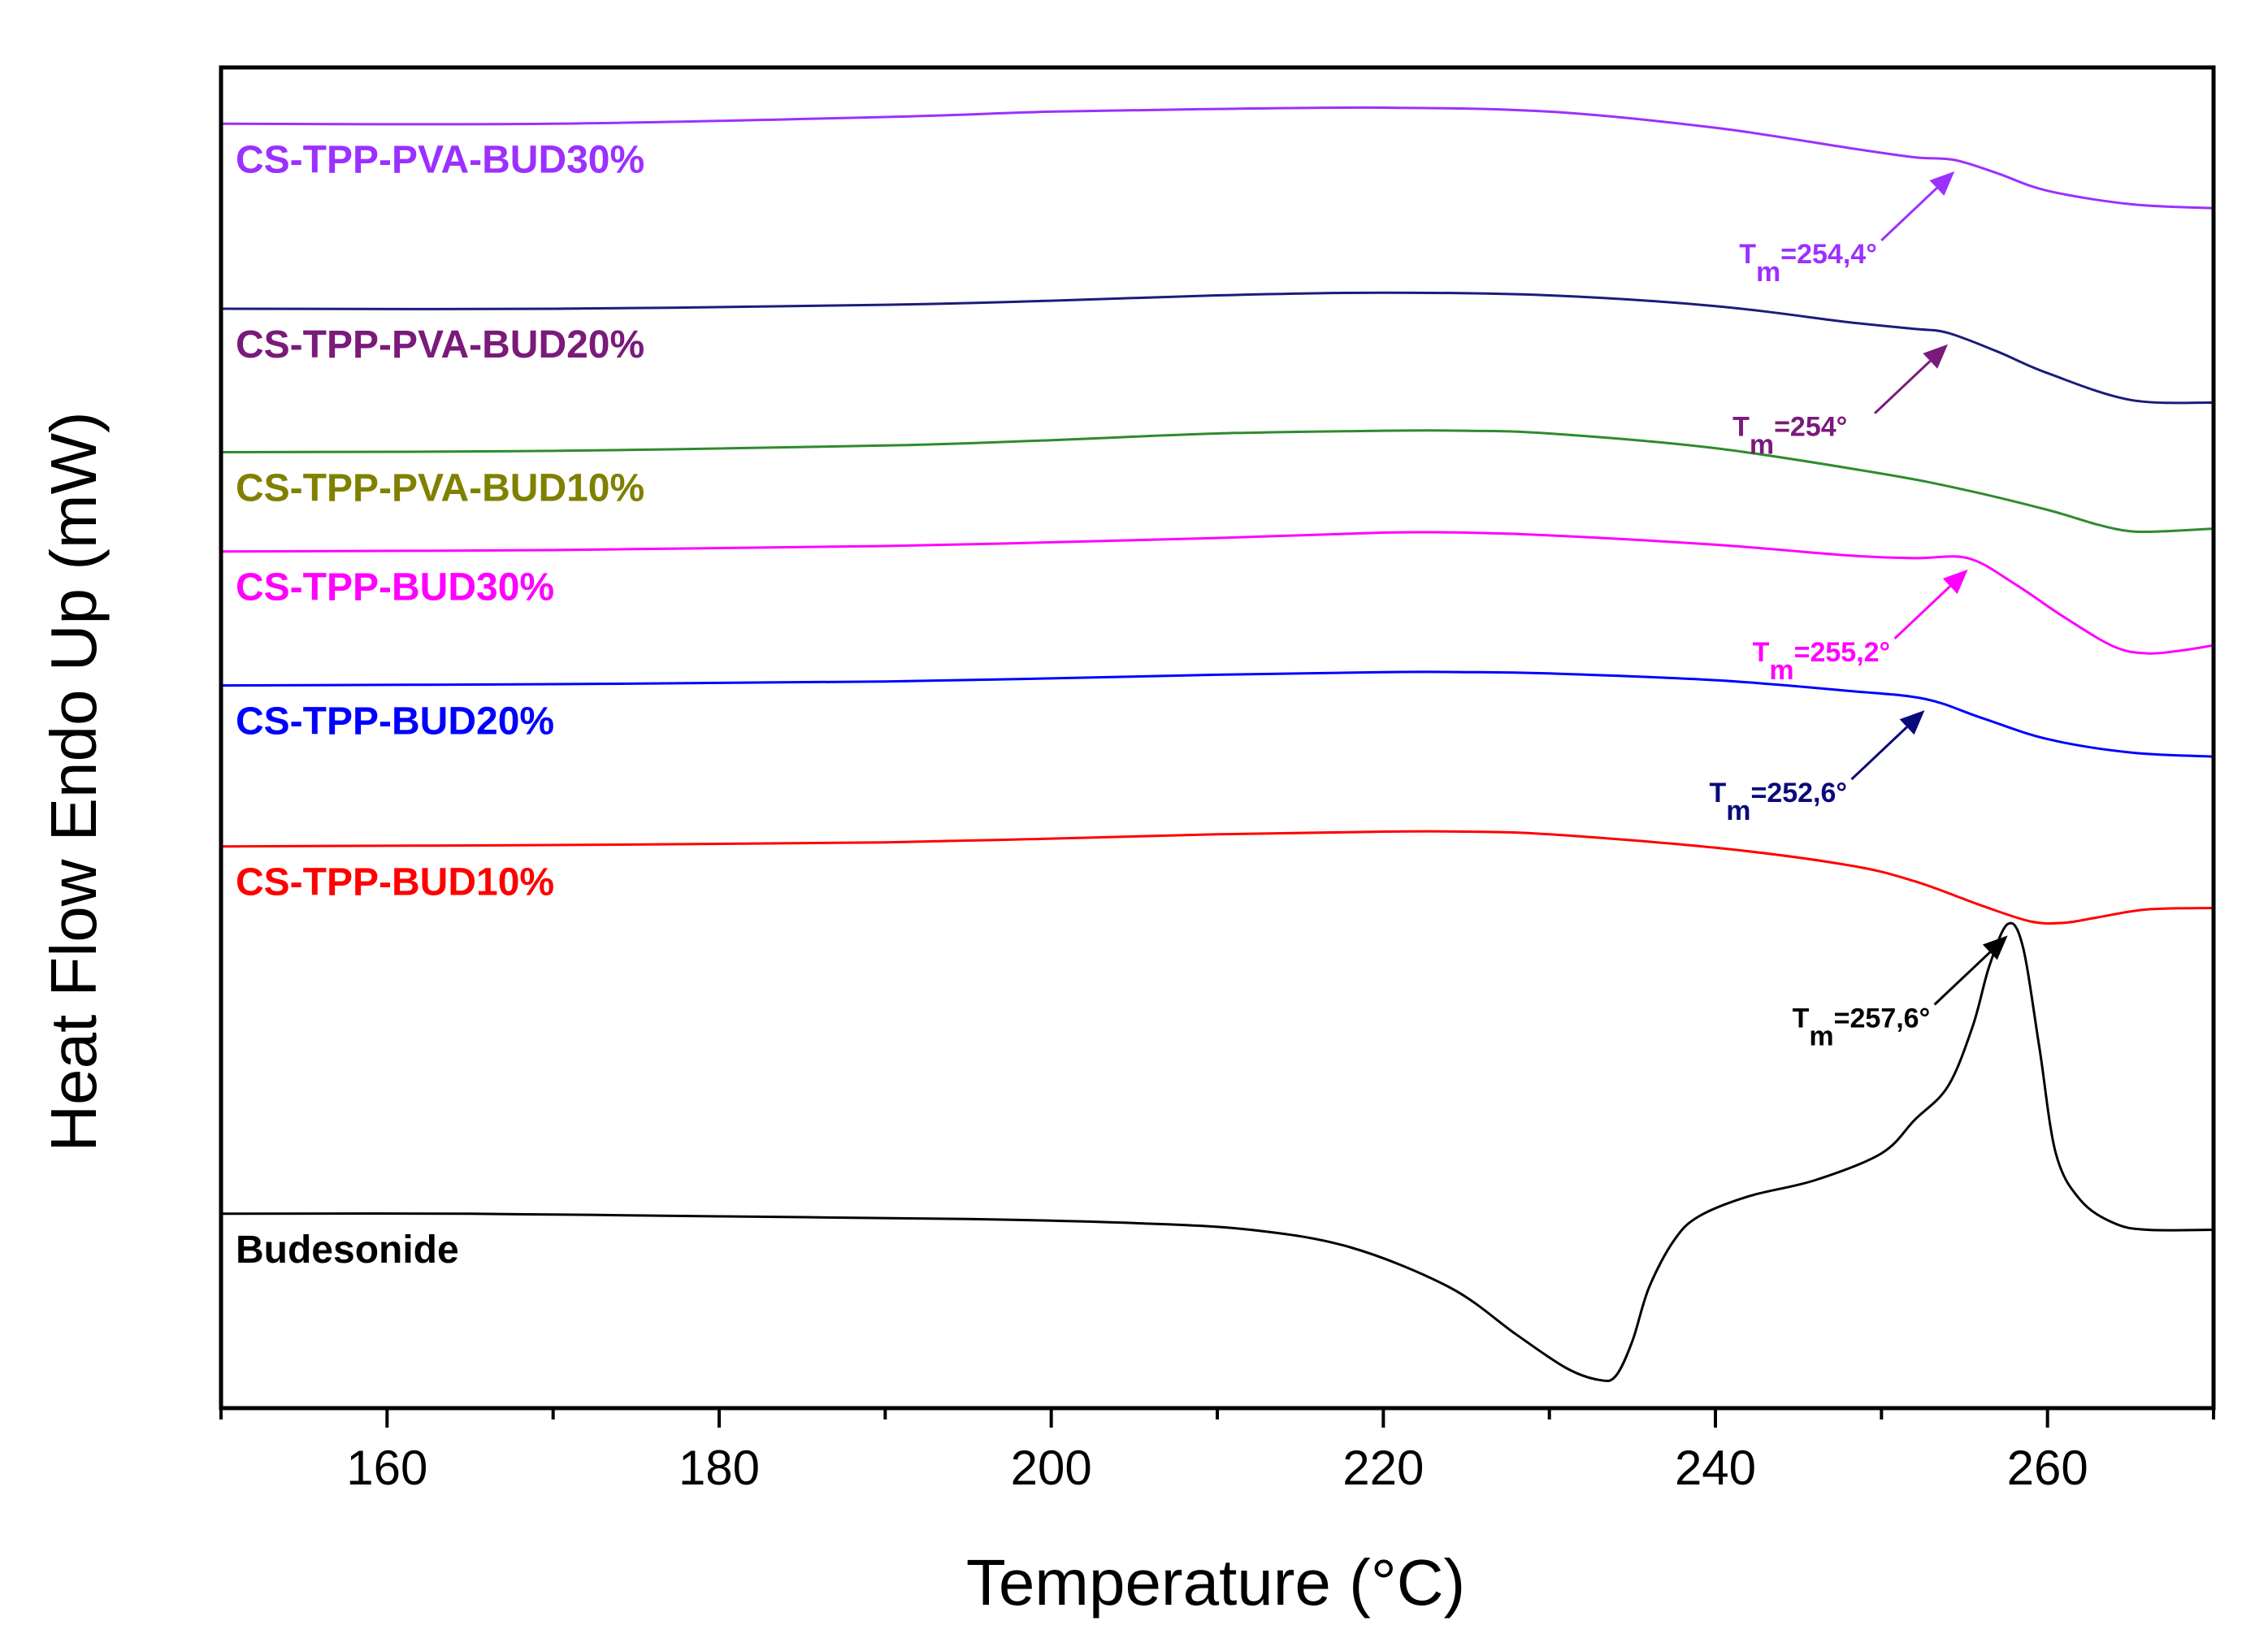  What do you see at coordinates (1217, 348) in the screenshot?
I see `series-line-cs-tpp-pva-bud20-` at bounding box center [1217, 348].